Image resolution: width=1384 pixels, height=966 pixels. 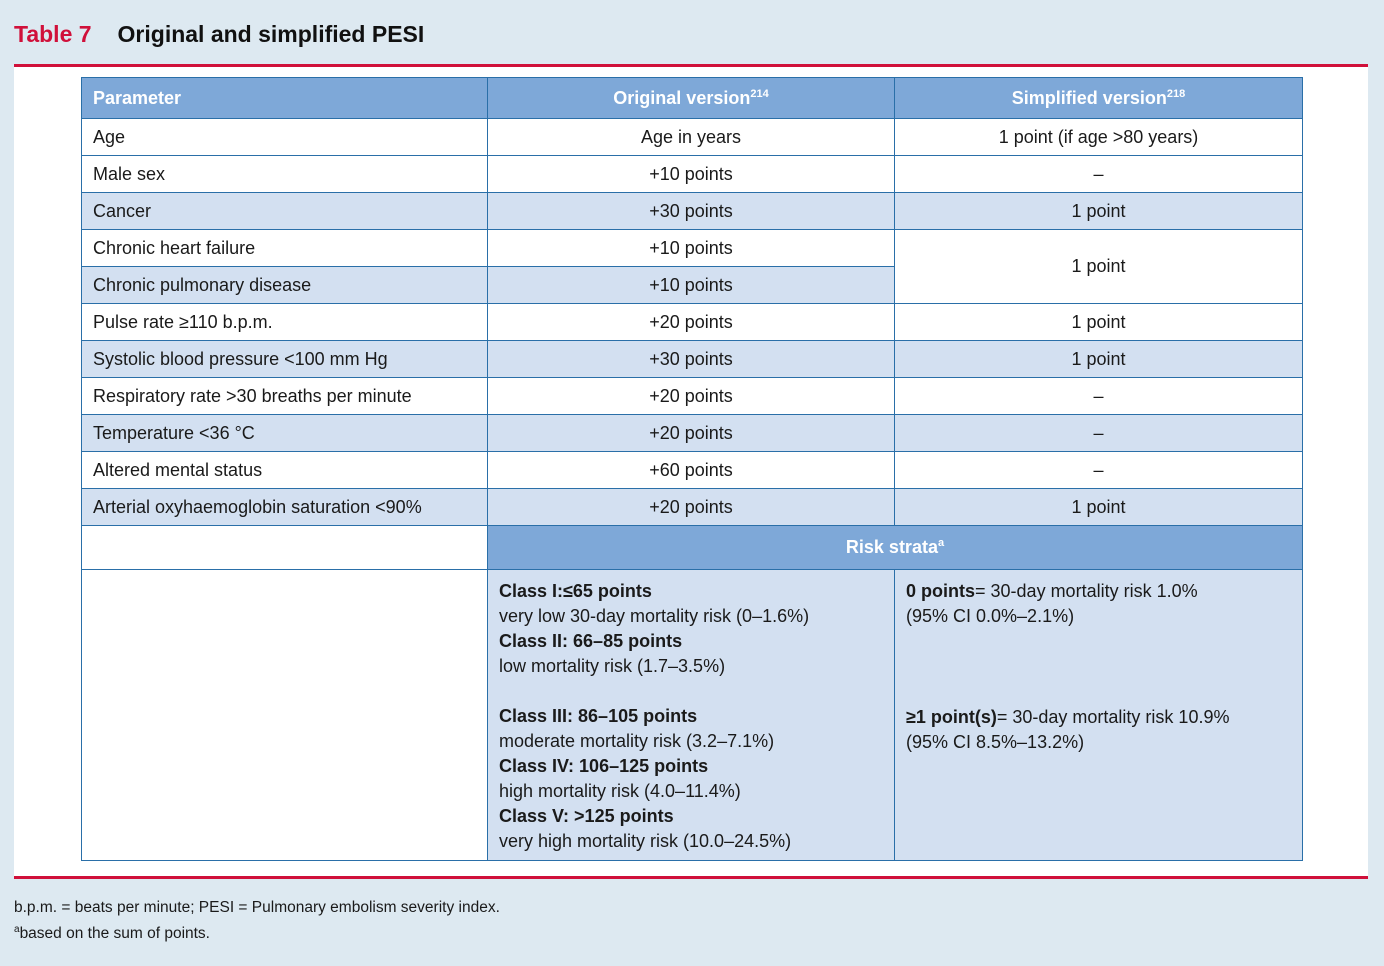 I want to click on table-row: Male sex +10 points –, so click(x=692, y=174).